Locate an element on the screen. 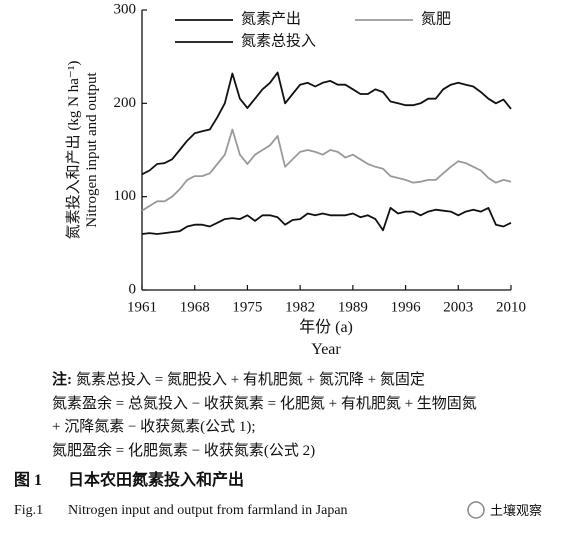  note: 氮素盈余 = 总氮投入 − 收获氮素 = 化肥氮 + 有机肥氮 + 生物固氮 is located at coordinates (264, 403).